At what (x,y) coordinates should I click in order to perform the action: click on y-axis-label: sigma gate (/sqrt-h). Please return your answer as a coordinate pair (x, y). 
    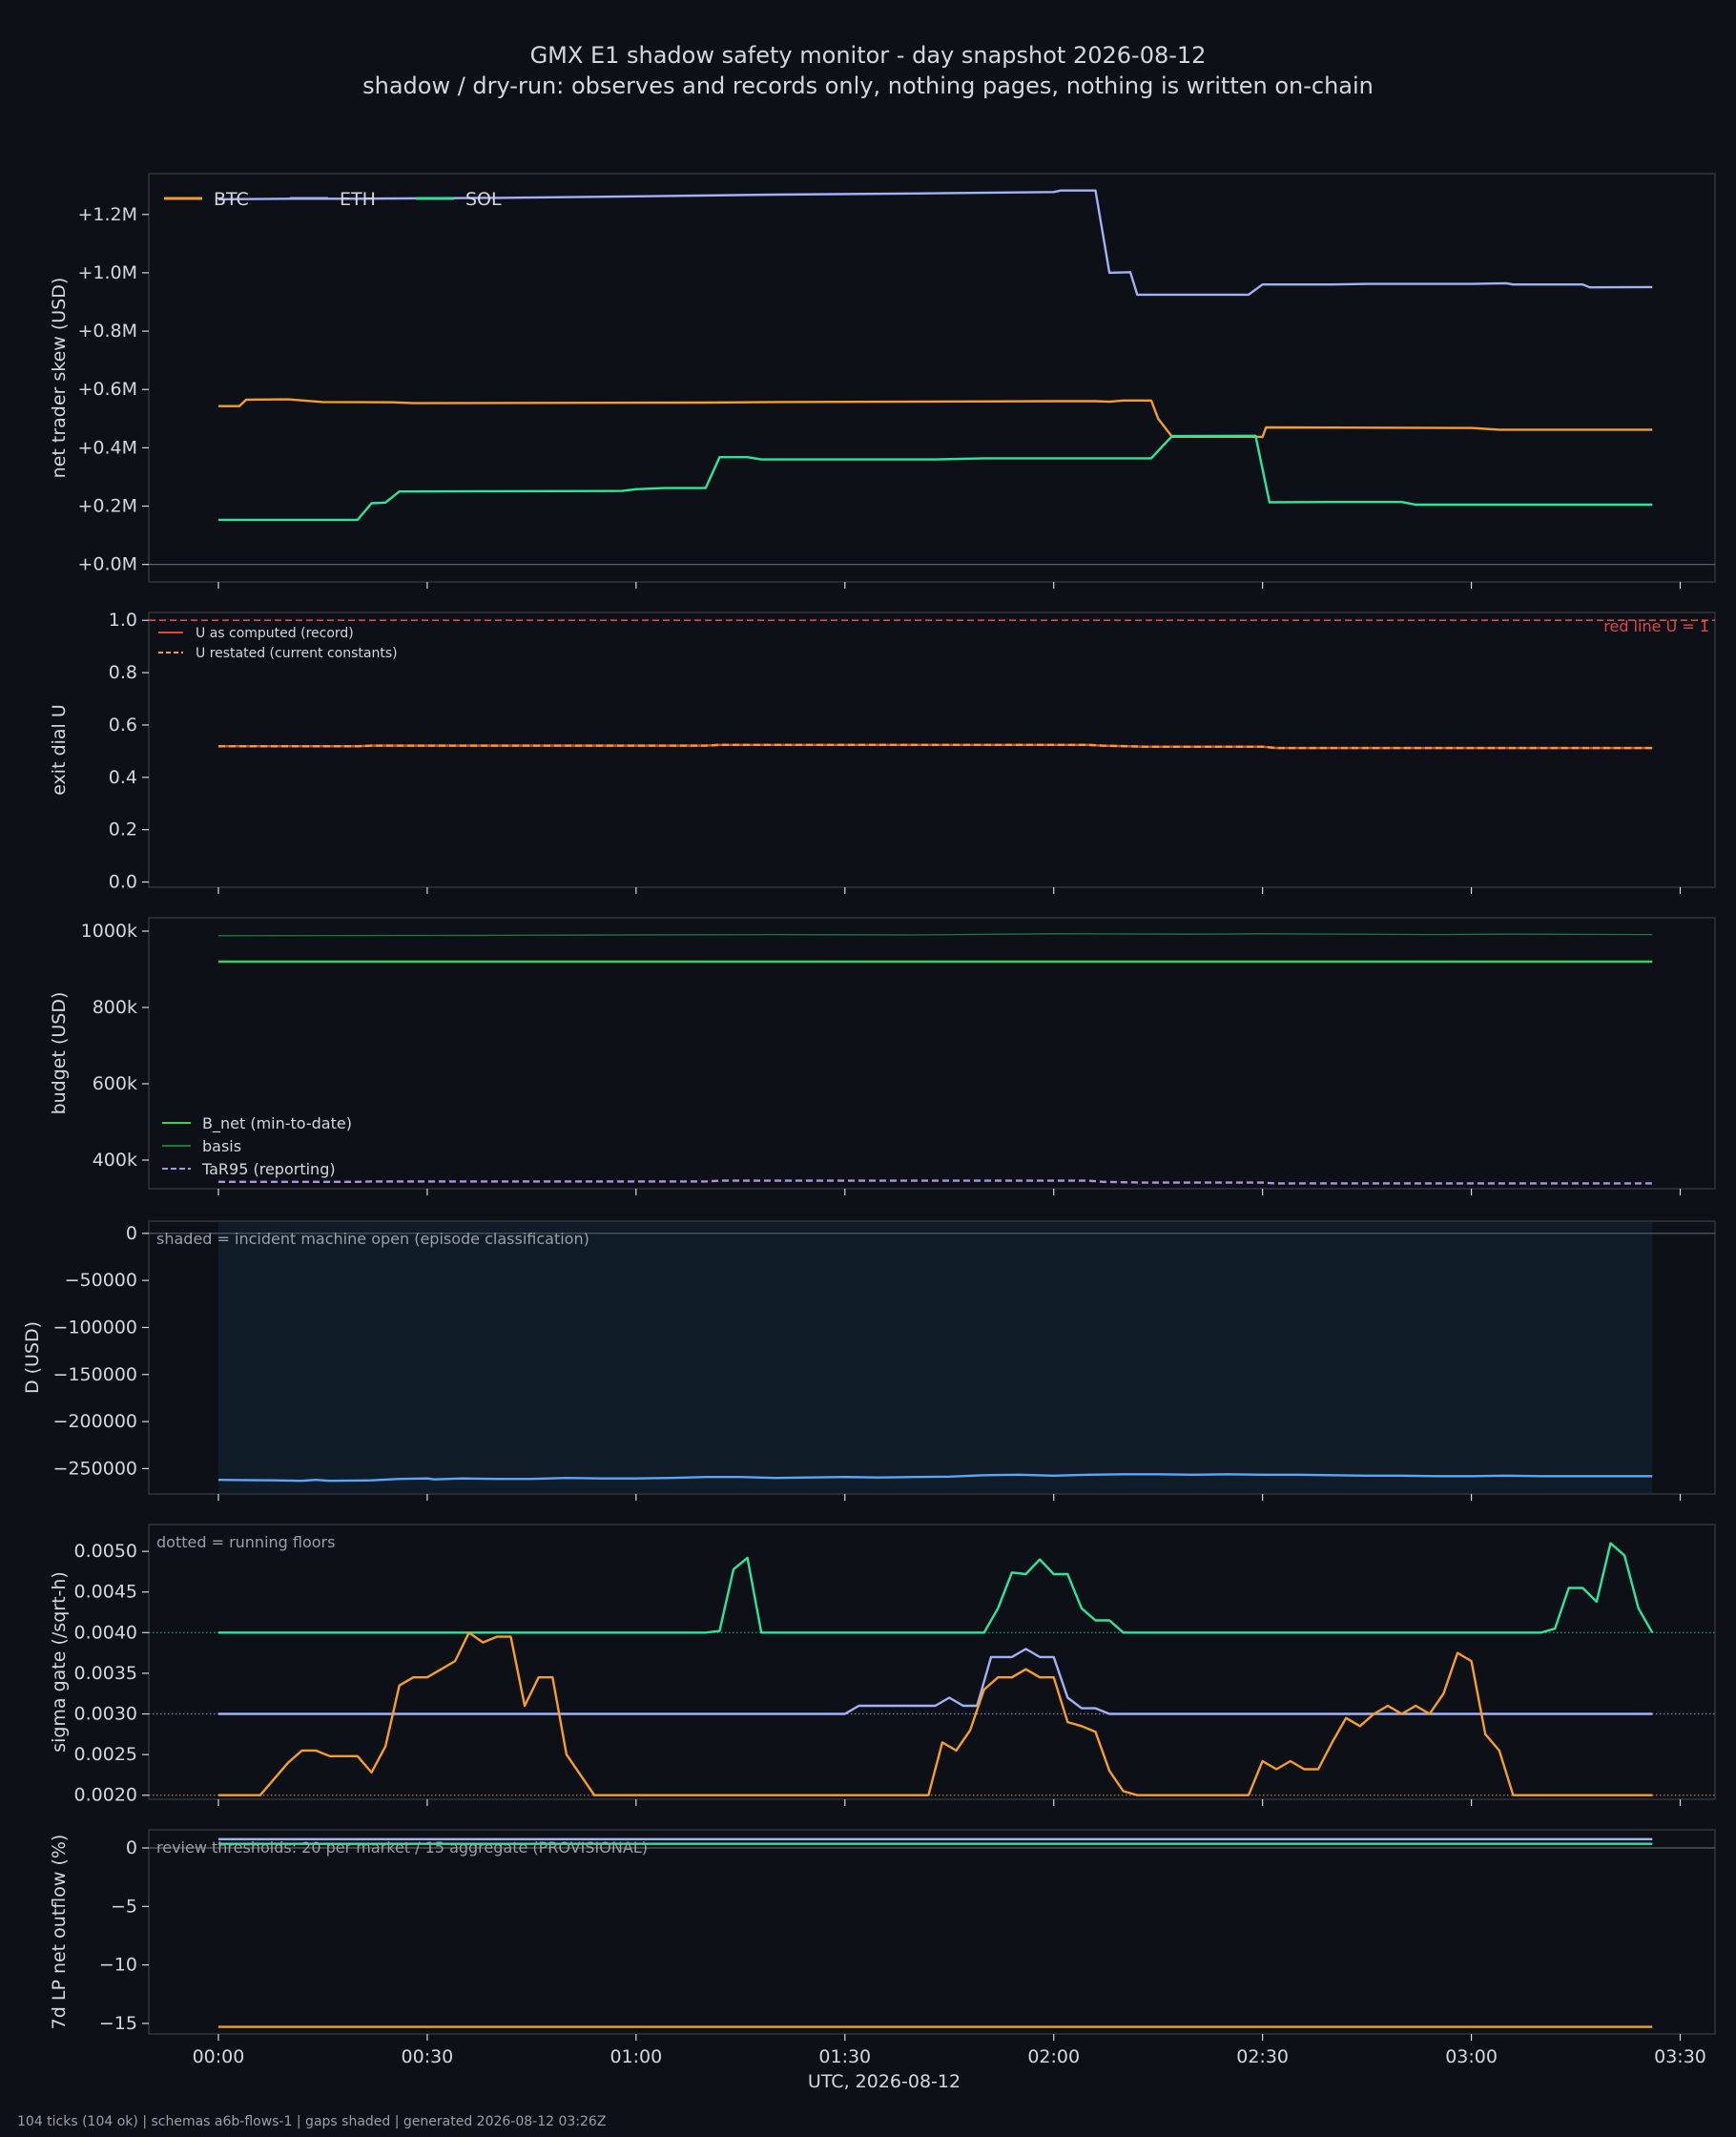
    Looking at the image, I should click on (59, 1662).